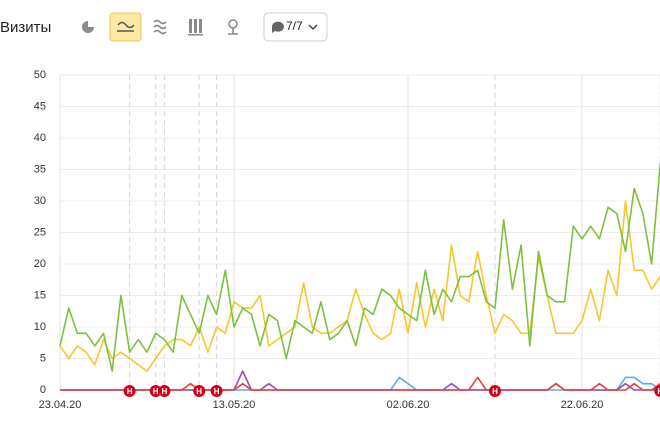 The width and height of the screenshot is (660, 440). I want to click on filter-count: 7/7, so click(294, 26).